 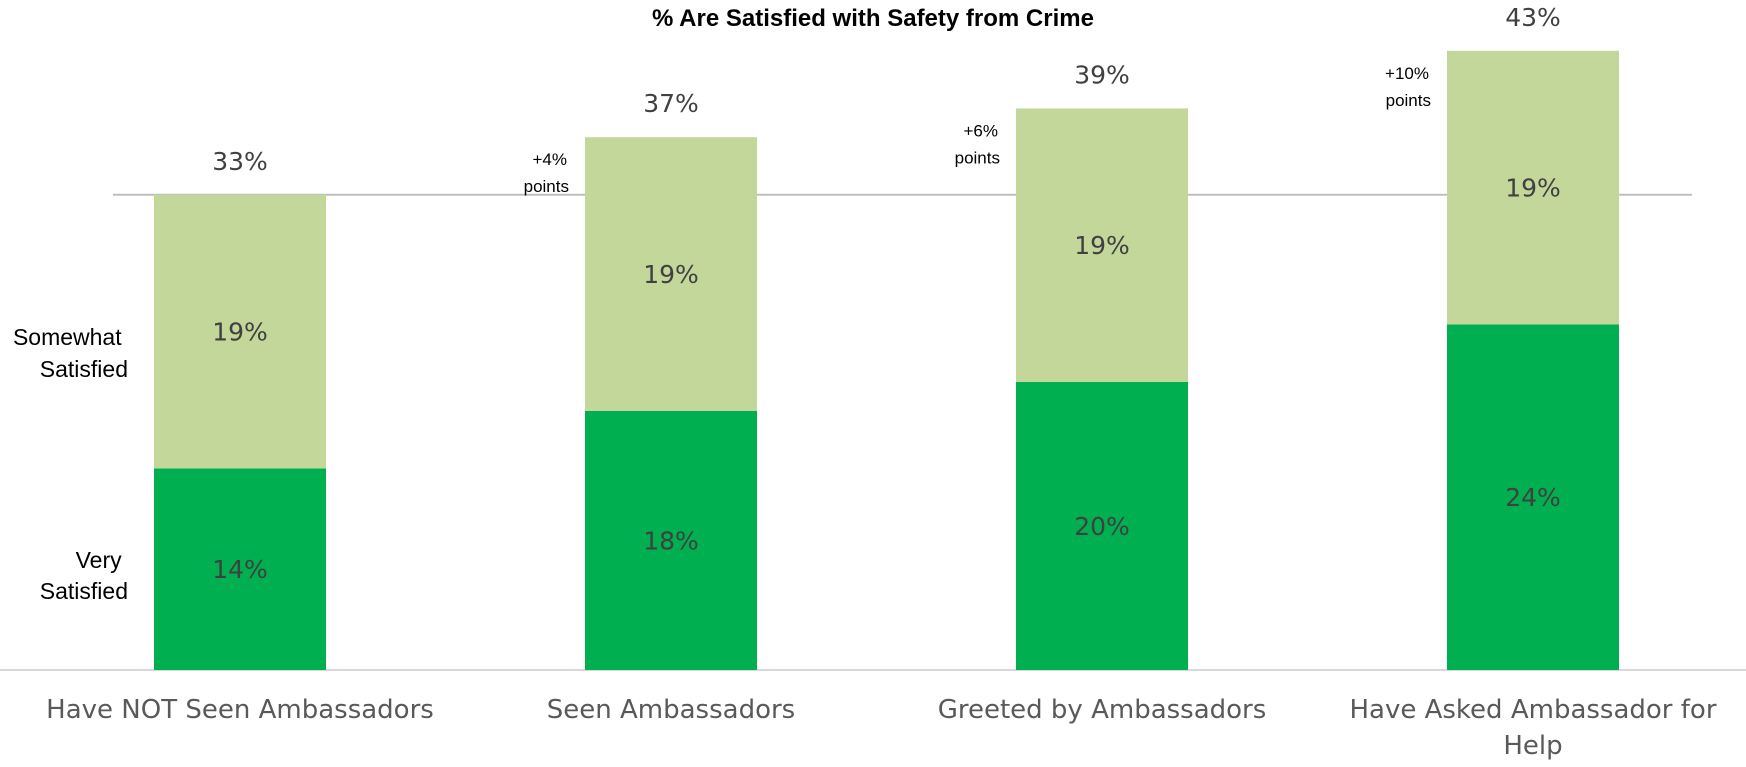 What do you see at coordinates (977, 144) in the screenshot?
I see `difference-label-2: +6% points` at bounding box center [977, 144].